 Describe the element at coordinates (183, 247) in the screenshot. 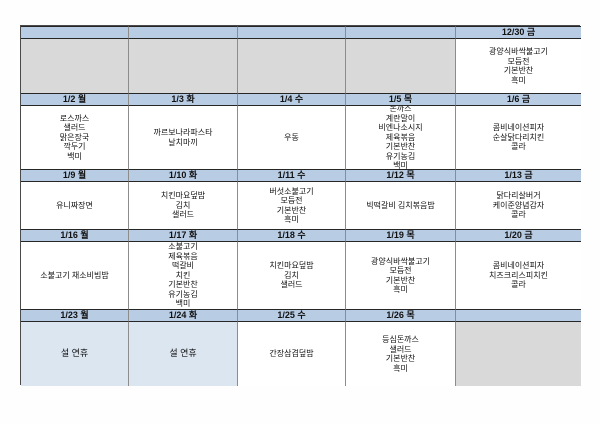

I see `menu-item: 소불고기` at that location.